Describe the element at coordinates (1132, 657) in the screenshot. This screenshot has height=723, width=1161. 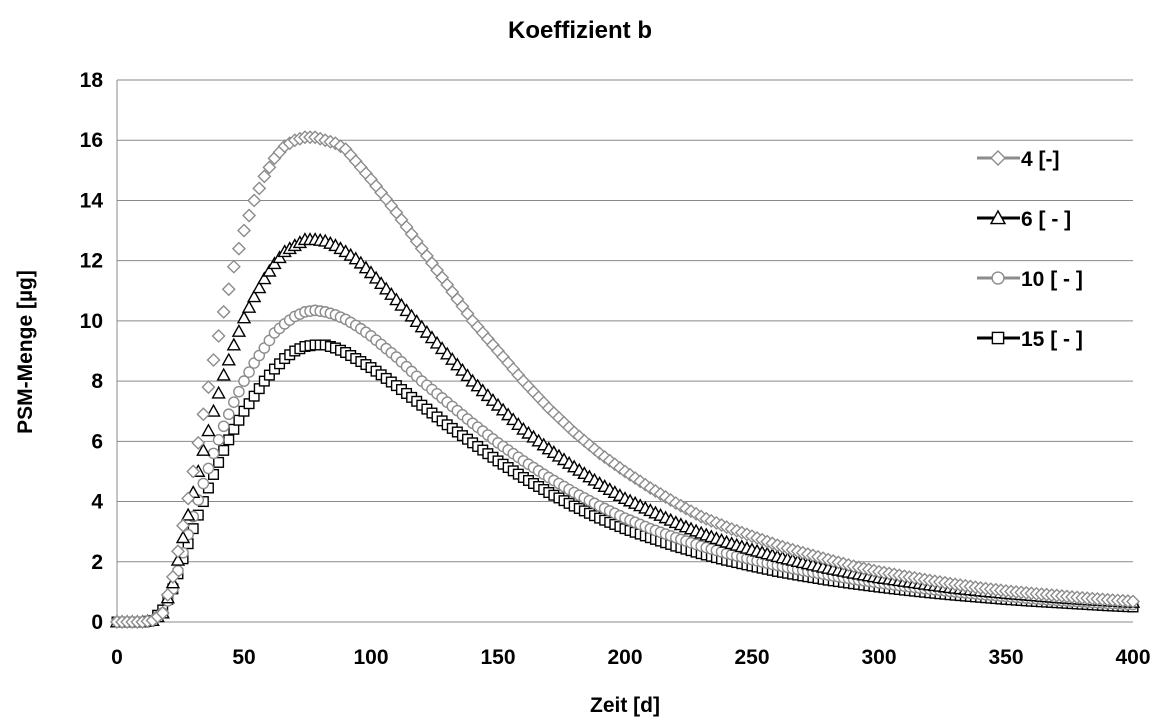
I see `x-tick-label: 400` at that location.